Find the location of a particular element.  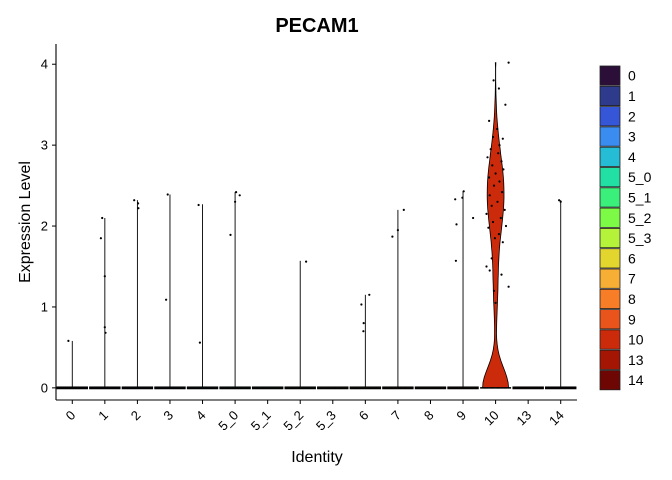

legend-item-6: 6 is located at coordinates (617, 258).